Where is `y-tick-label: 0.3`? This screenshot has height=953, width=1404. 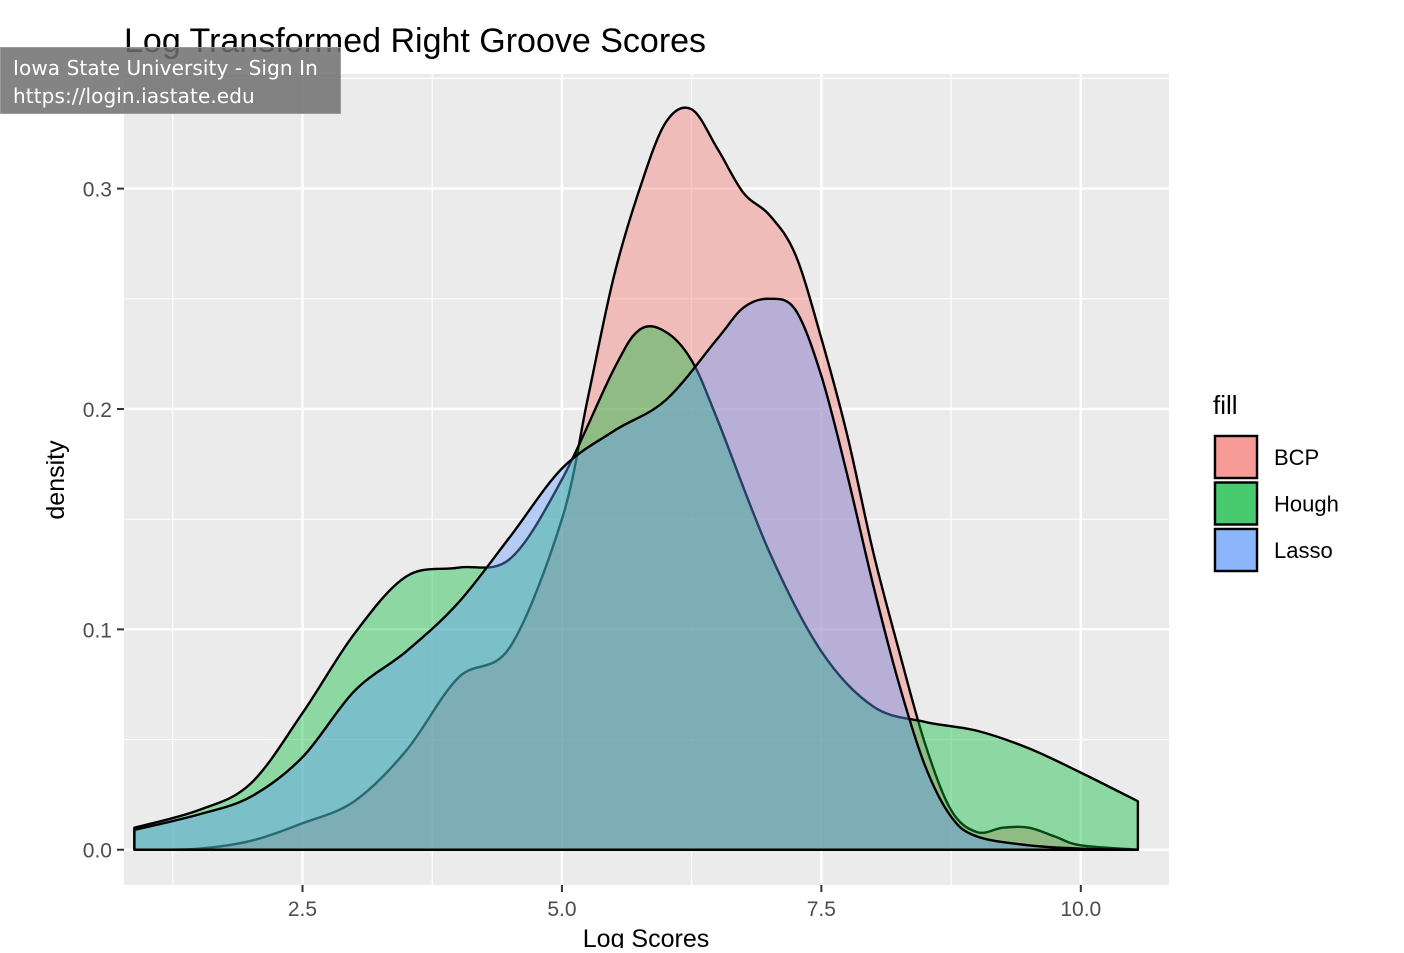
y-tick-label: 0.3 is located at coordinates (97, 190).